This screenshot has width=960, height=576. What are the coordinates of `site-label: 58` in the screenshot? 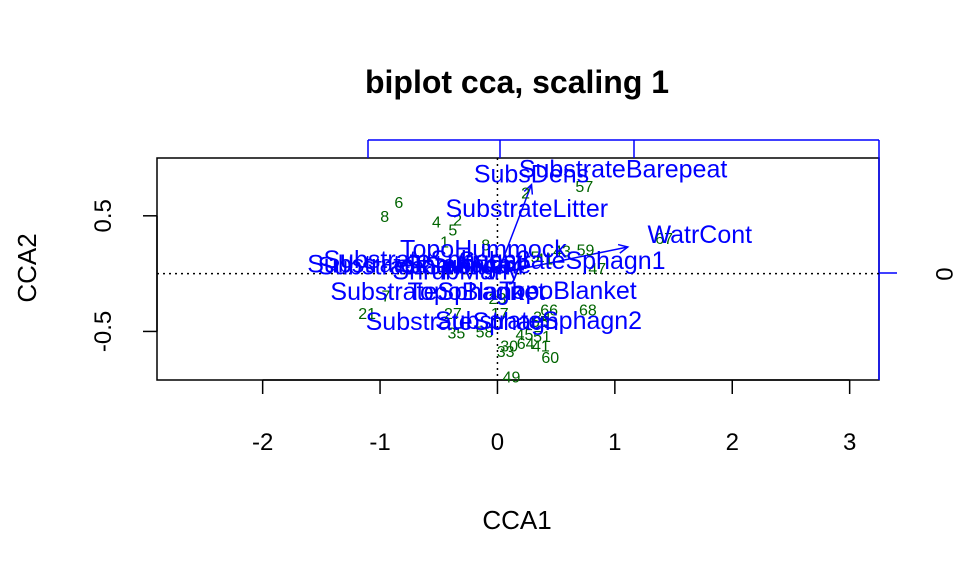 It's located at (485, 332).